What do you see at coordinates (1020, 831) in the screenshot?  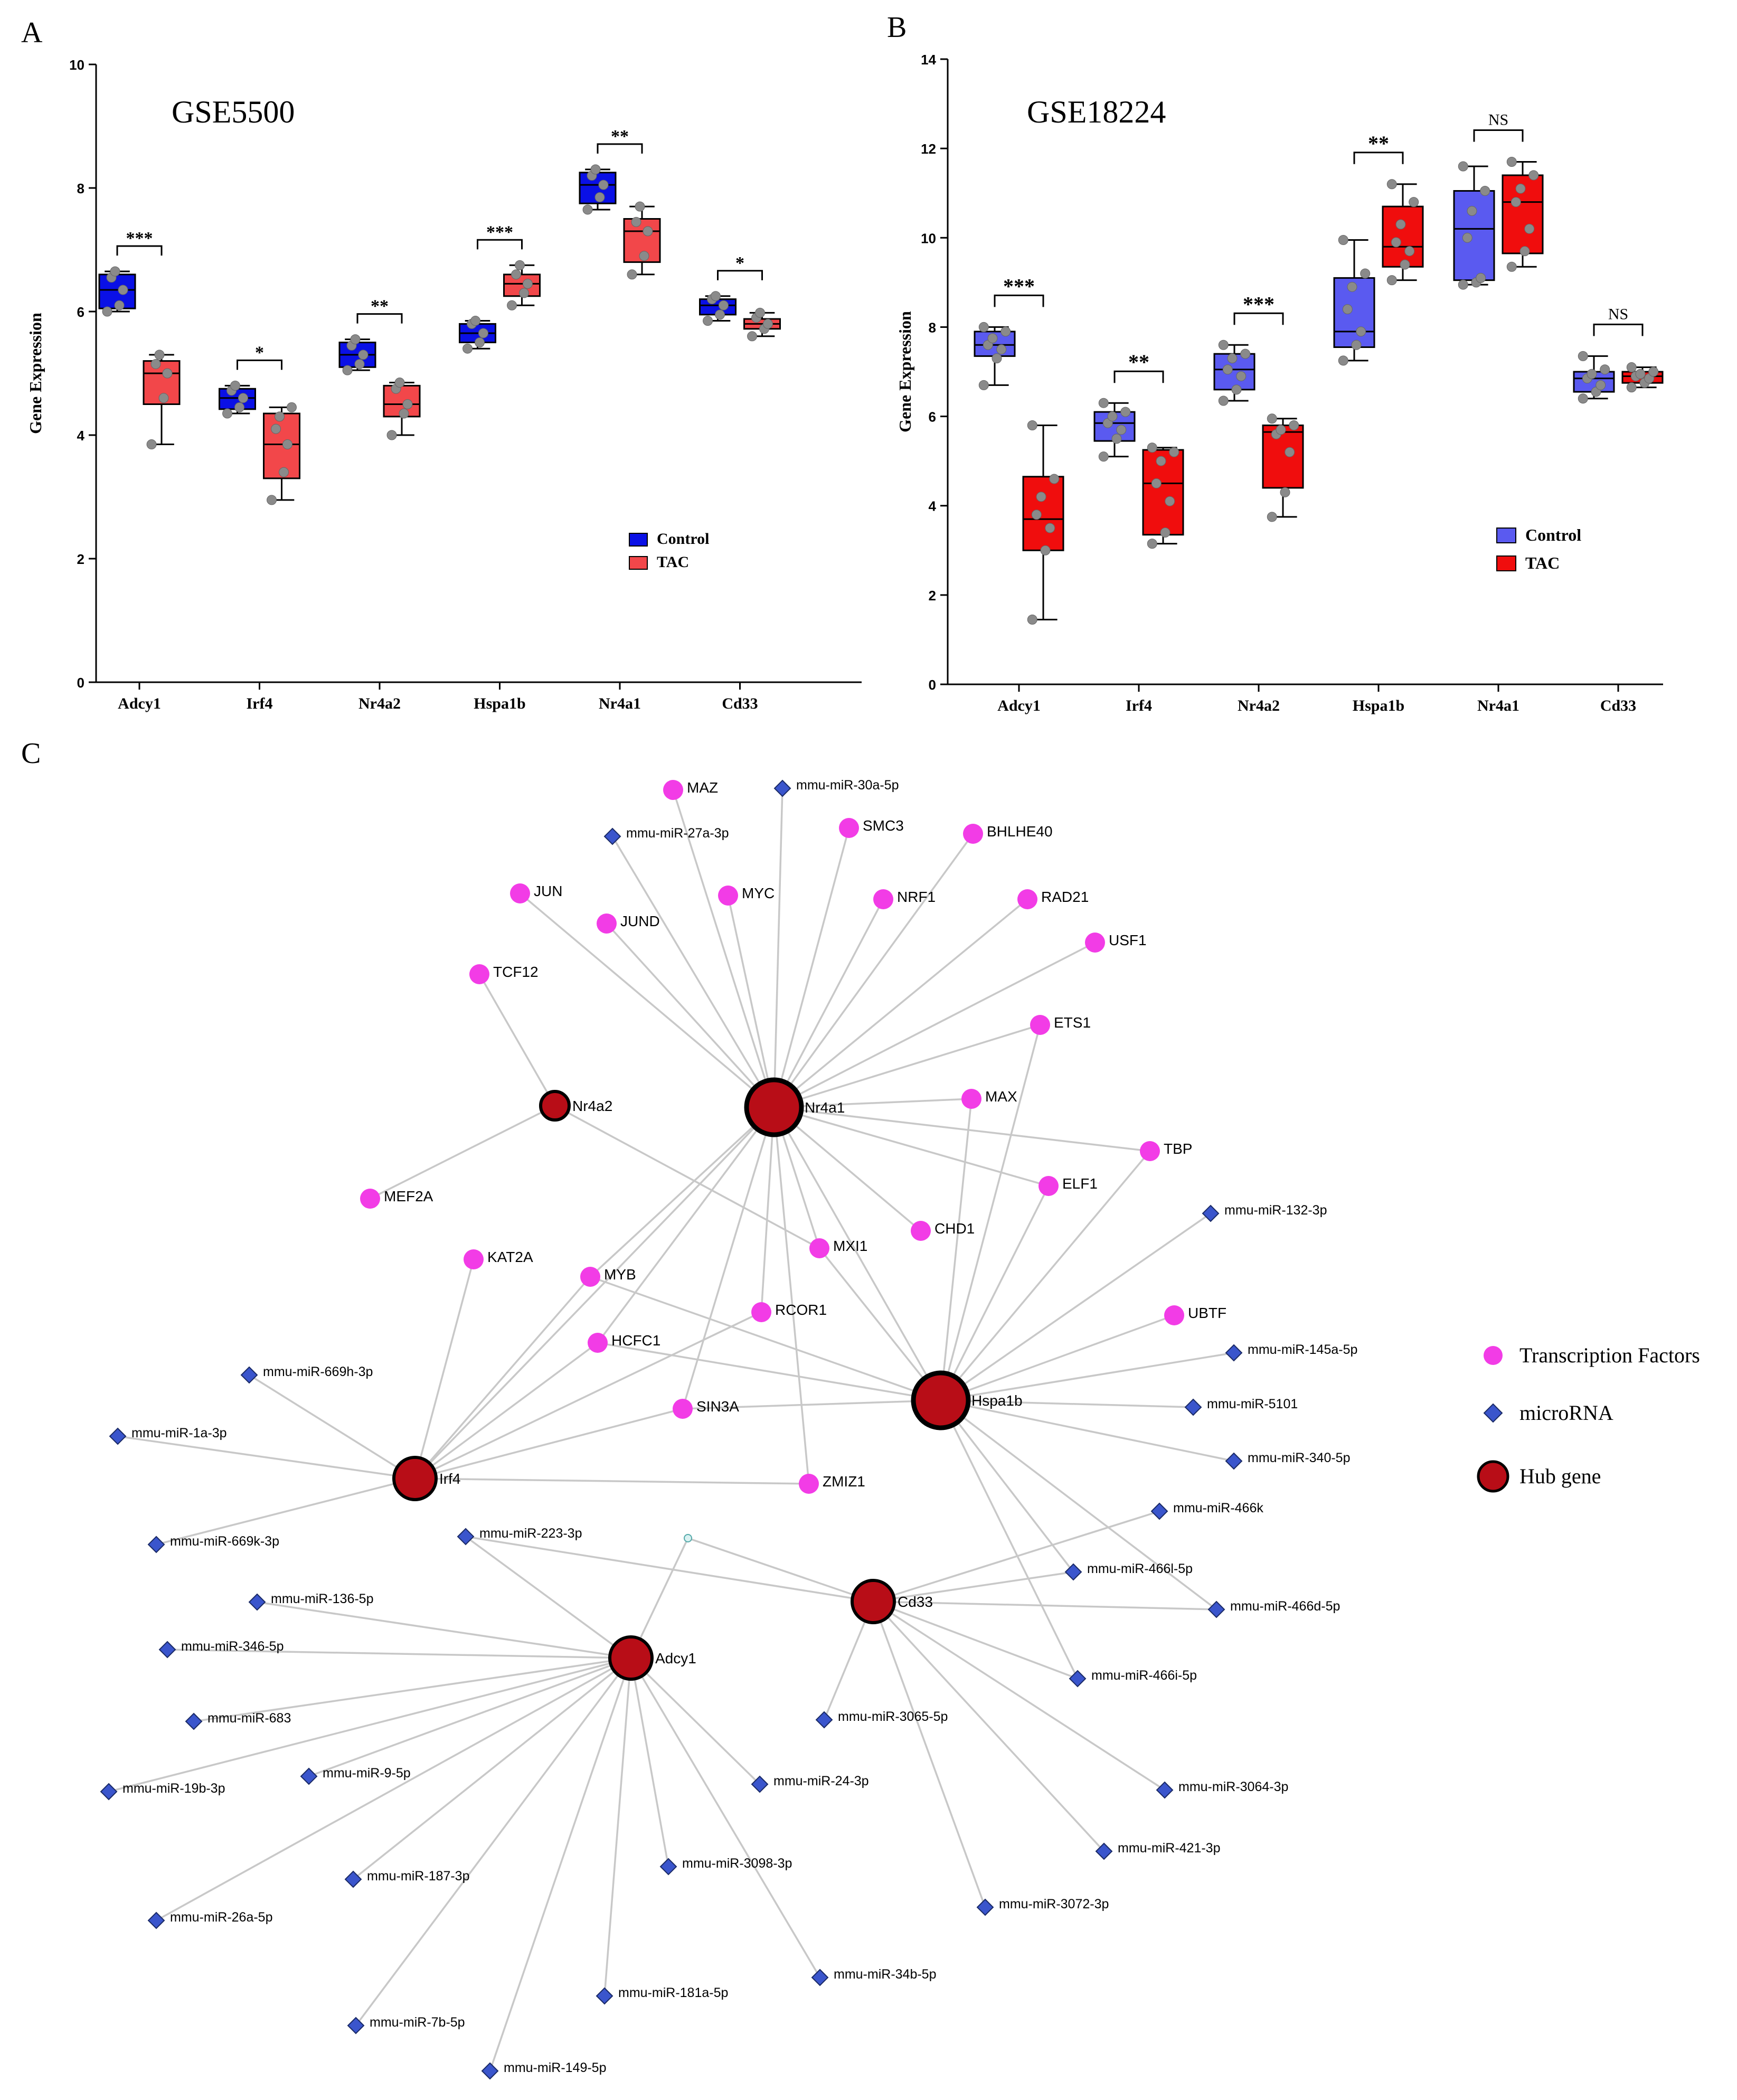 I see `node-label: BHLHE40` at bounding box center [1020, 831].